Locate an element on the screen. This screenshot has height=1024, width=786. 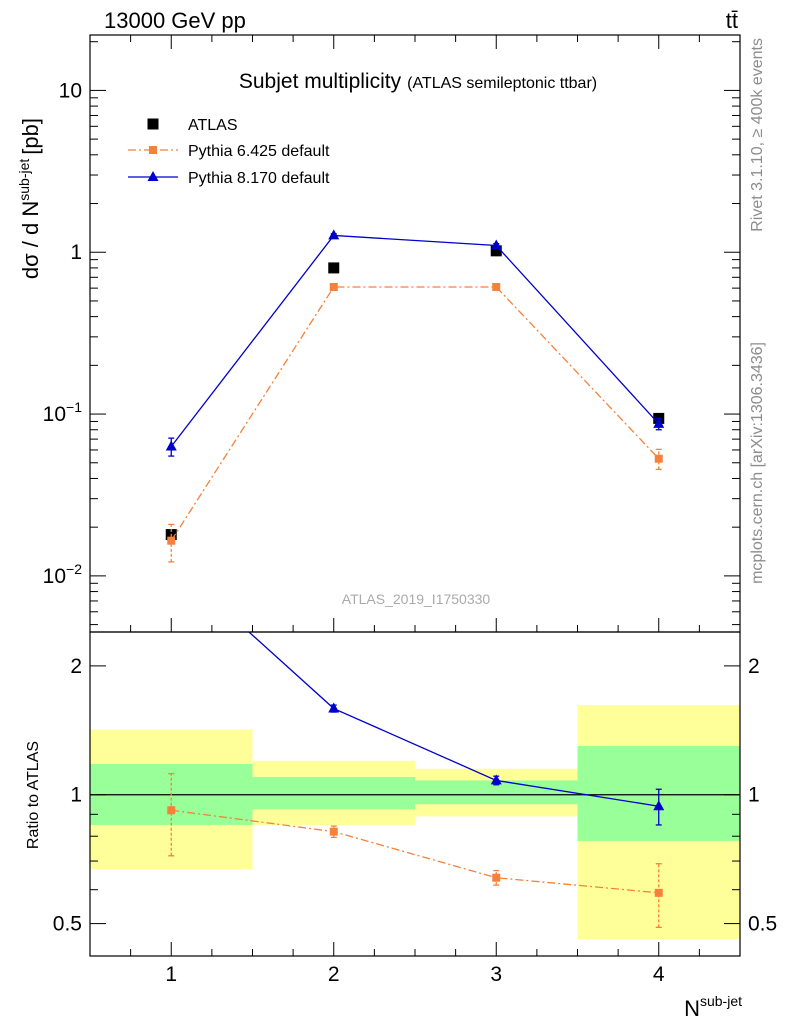
chart-title-sub: (ATLAS semileptonic ttbar) is located at coordinates (502, 83).